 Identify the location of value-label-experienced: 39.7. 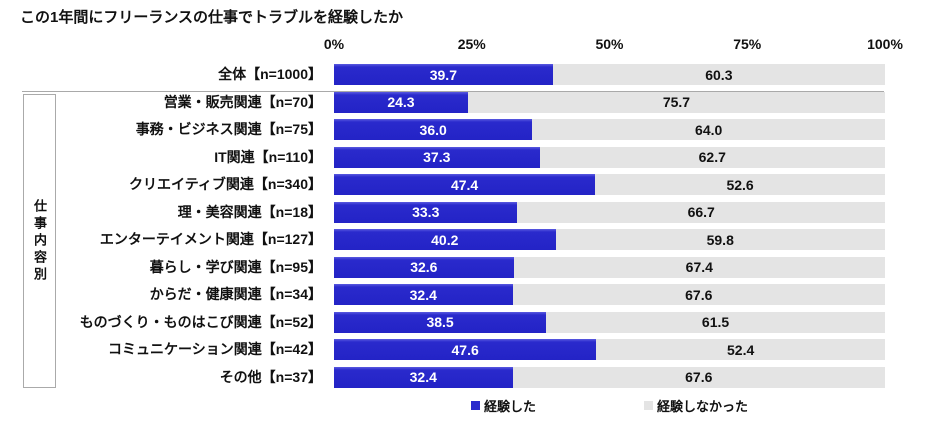
(443, 74).